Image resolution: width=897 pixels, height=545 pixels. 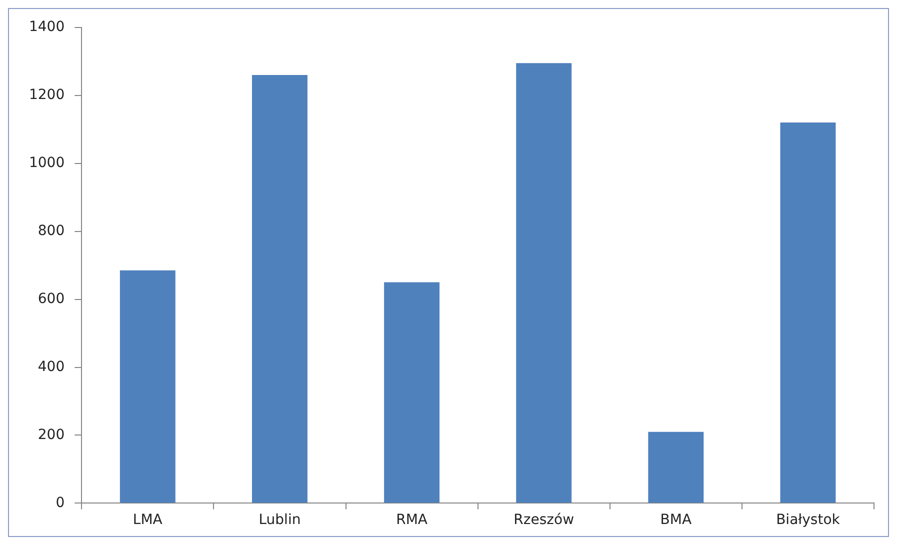 What do you see at coordinates (51, 230) in the screenshot?
I see `y-tick-label: 800` at bounding box center [51, 230].